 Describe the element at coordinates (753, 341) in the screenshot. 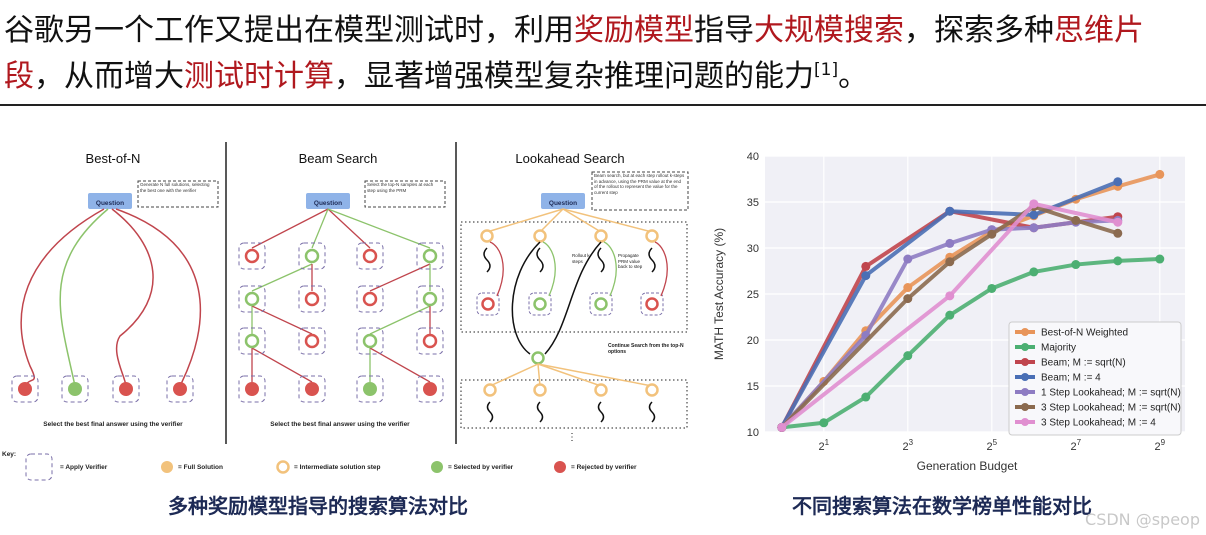

I see `y-tick-label: 20` at that location.